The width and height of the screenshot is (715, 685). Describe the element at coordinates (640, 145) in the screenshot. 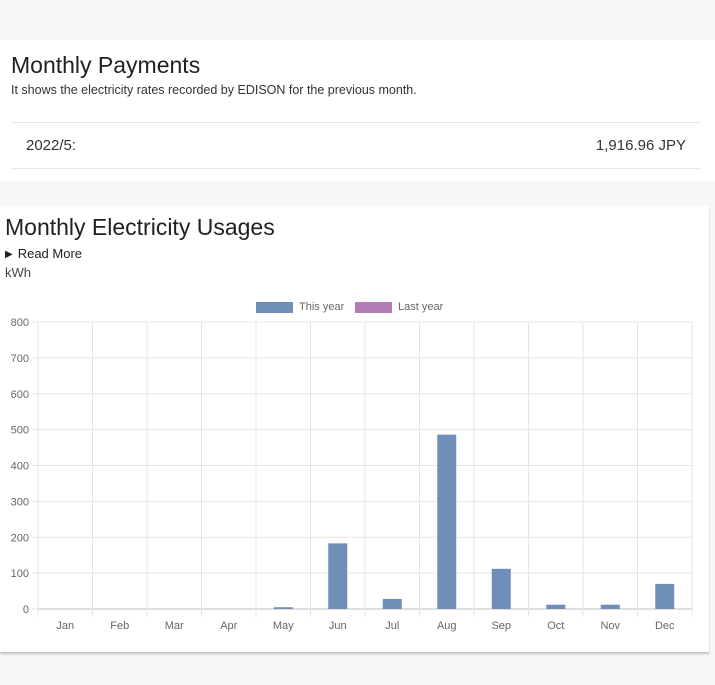

I see `payment-amount: 1,916.96 JPY` at that location.